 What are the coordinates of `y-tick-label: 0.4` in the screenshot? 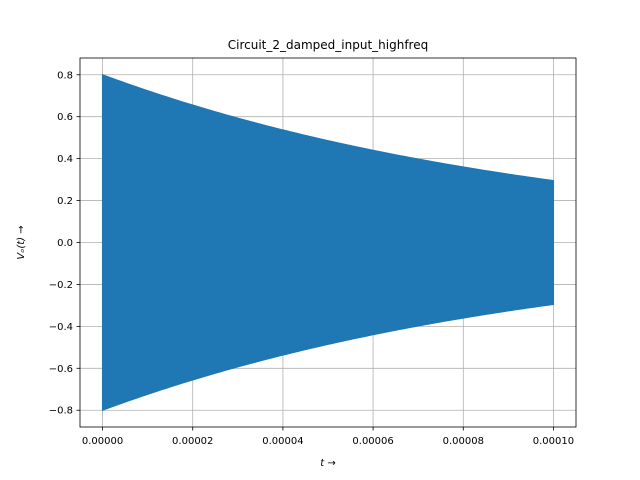 It's located at (65, 159).